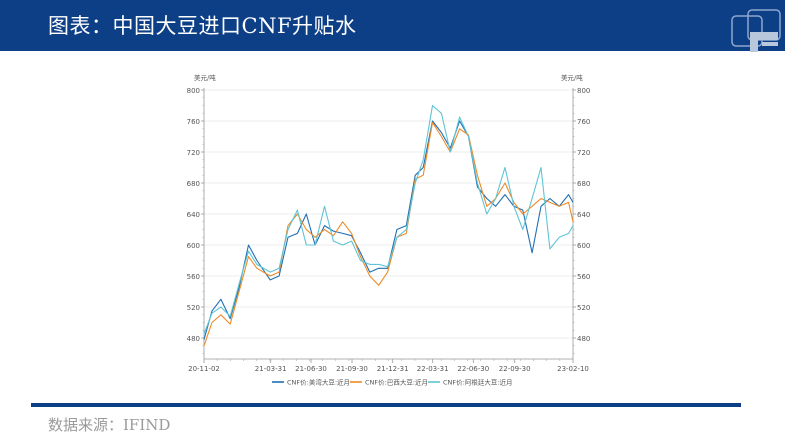 This screenshot has width=785, height=444. Describe the element at coordinates (202, 26) in the screenshot. I see `page-title: 图表：中国大豆进口CNF升贴水` at that location.